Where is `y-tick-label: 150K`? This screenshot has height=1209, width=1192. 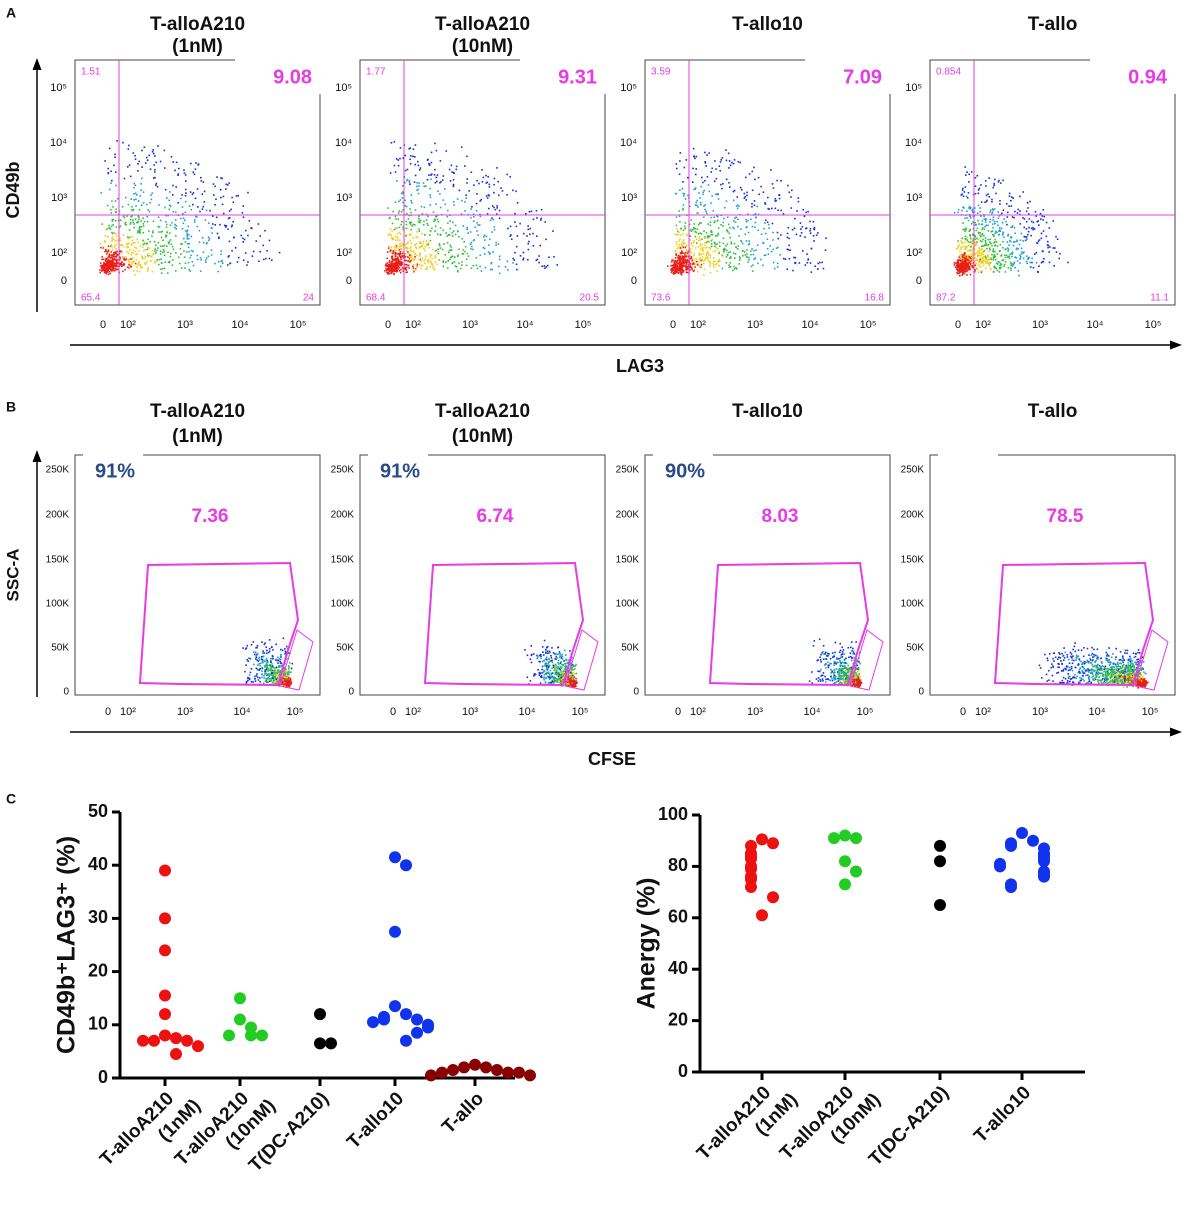 y-tick-label: 150K is located at coordinates (58, 560).